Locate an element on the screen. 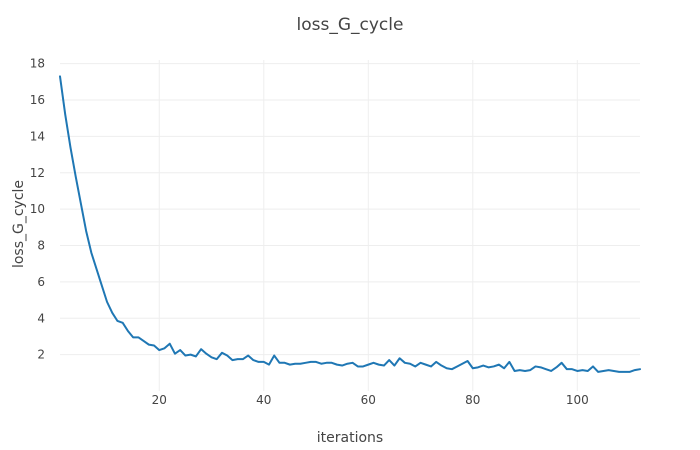 The height and width of the screenshot is (450, 700). y-tick-label: 8 is located at coordinates (41, 246).